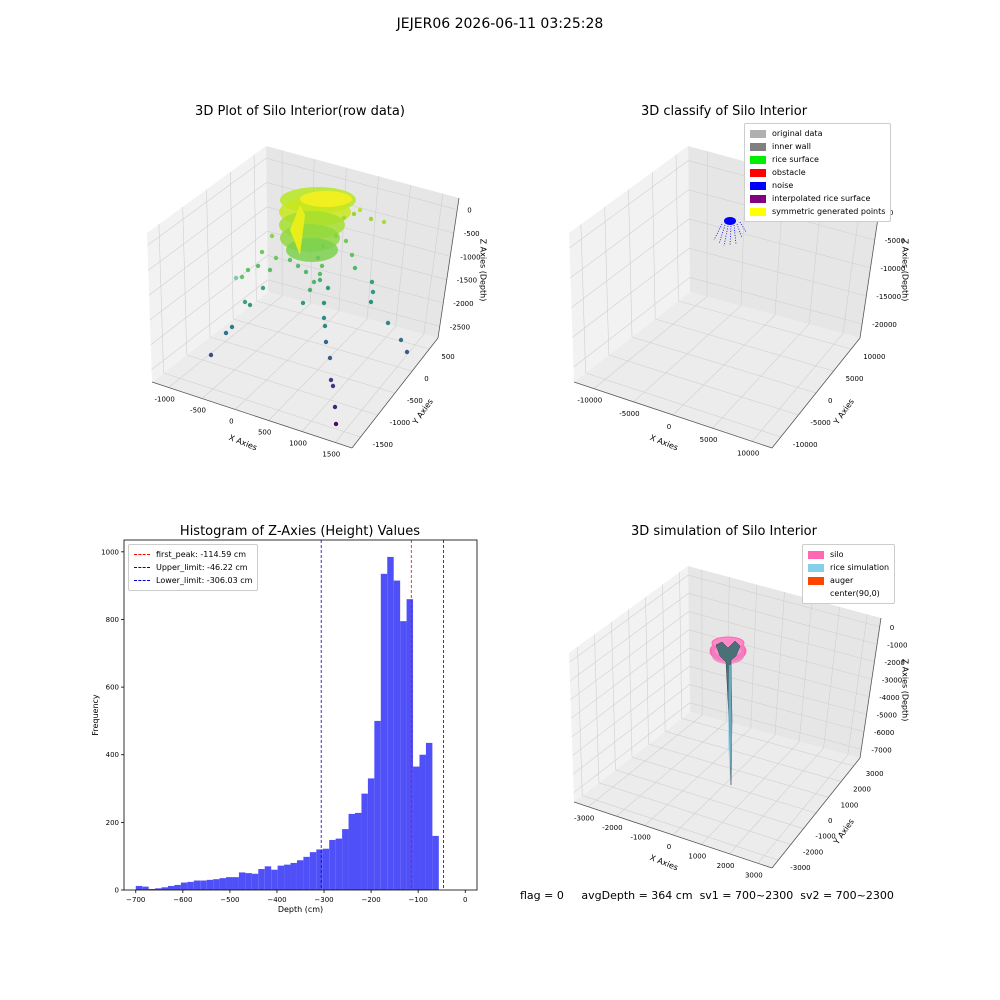  Describe the element at coordinates (252, 415) in the screenshot. I see `plot1-x-axis-line` at that location.